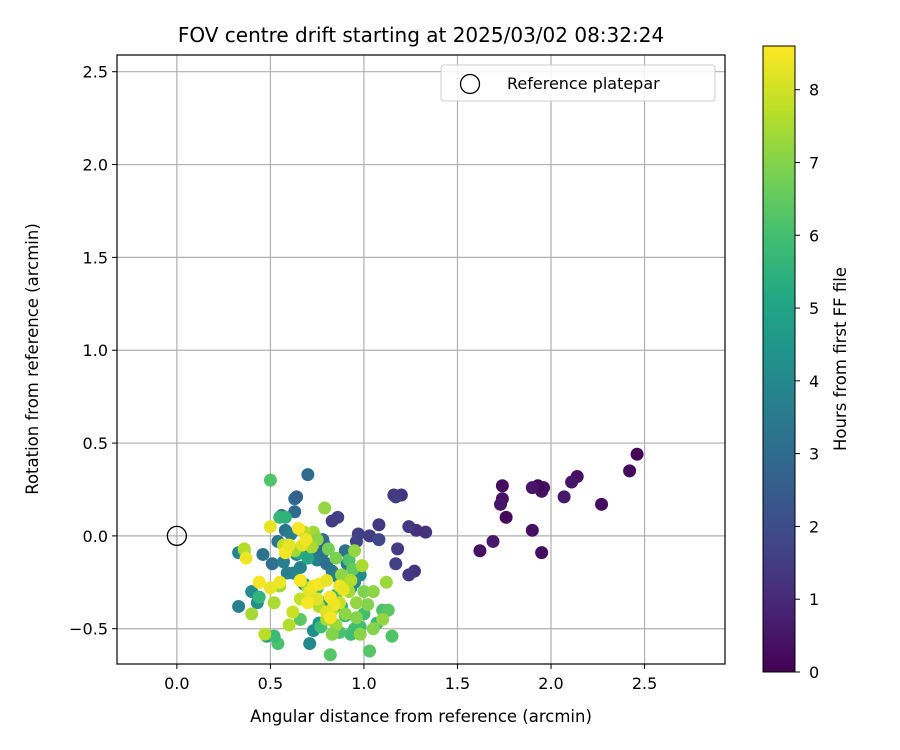 The height and width of the screenshot is (750, 900). Describe the element at coordinates (95, 536) in the screenshot. I see `y-tick-label: 0.0` at that location.